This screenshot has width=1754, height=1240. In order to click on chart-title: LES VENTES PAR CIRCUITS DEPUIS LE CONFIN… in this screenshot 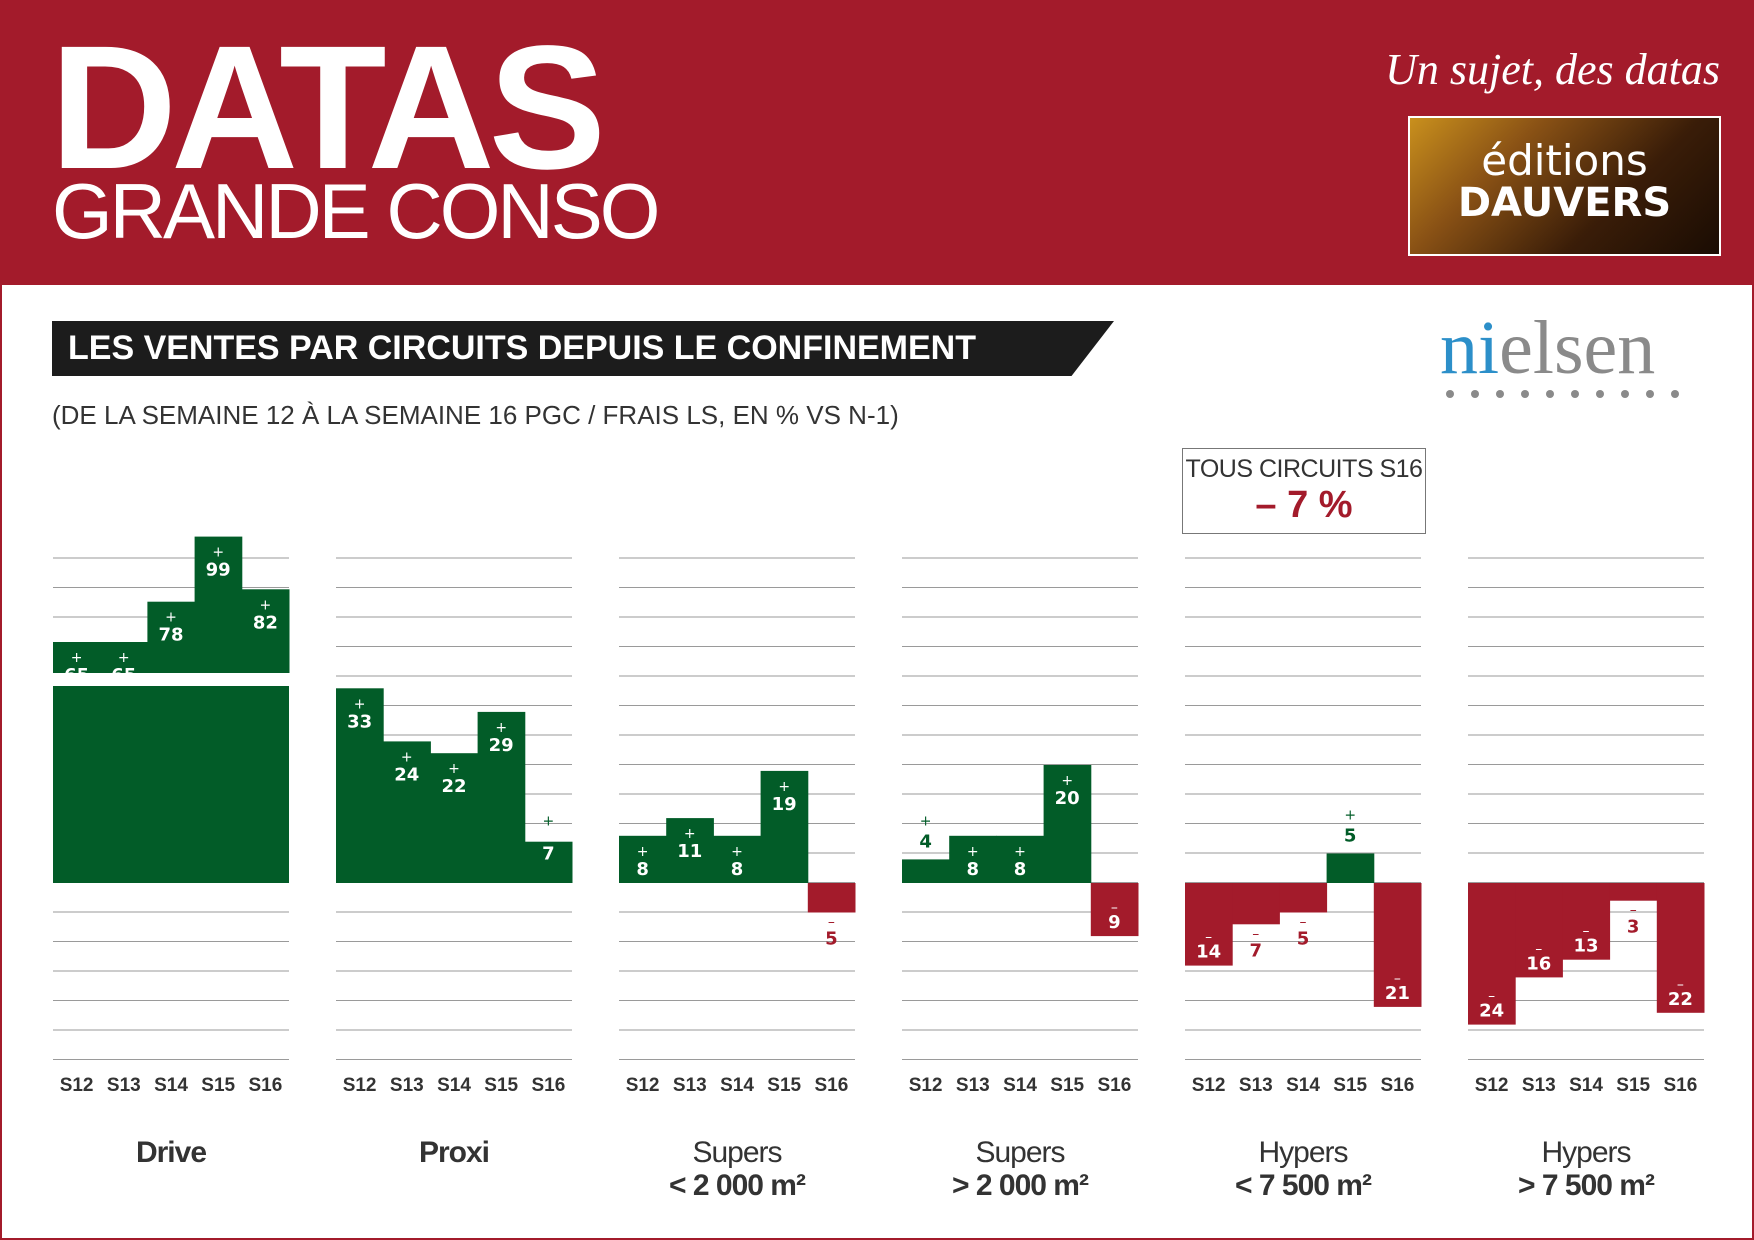, I will do `click(522, 348)`.